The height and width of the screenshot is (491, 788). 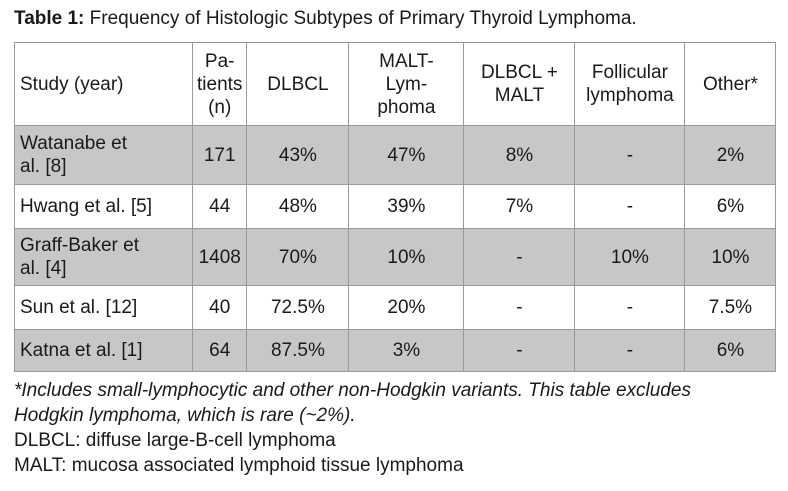 I want to click on malt-cell: 20%, so click(x=406, y=307).